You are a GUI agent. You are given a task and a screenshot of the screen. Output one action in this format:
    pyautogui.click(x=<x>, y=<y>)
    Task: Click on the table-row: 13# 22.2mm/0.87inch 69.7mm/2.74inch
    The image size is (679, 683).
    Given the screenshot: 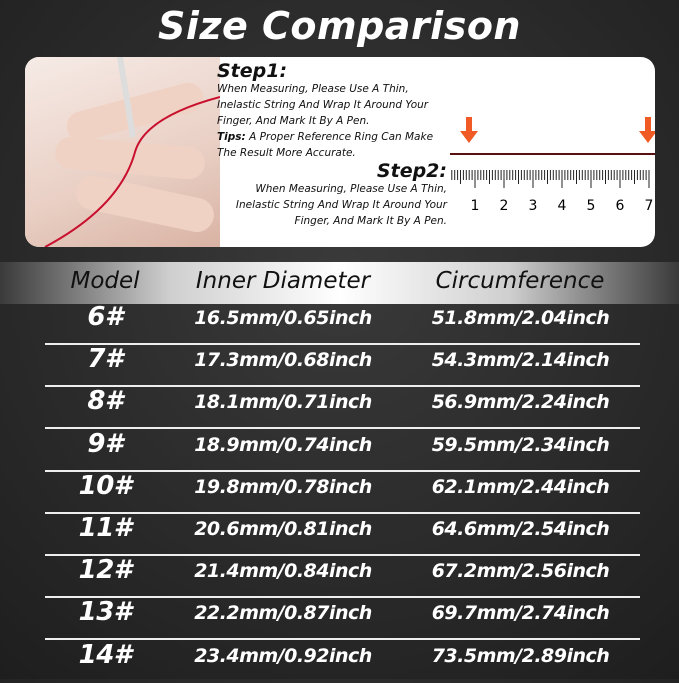 What is the action you would take?
    pyautogui.click(x=339, y=619)
    